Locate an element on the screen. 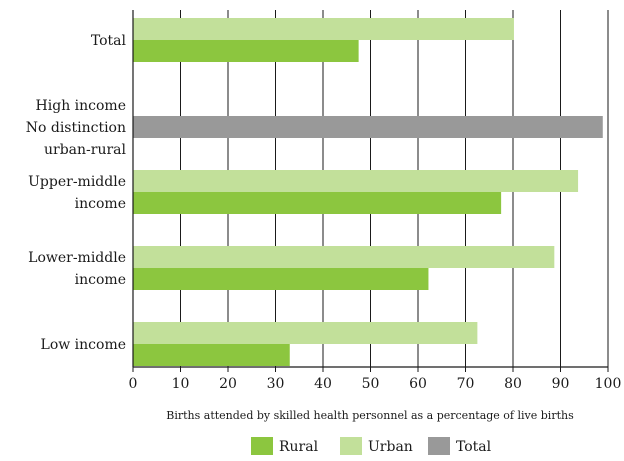  category-label-line: Low income is located at coordinates (83, 345).